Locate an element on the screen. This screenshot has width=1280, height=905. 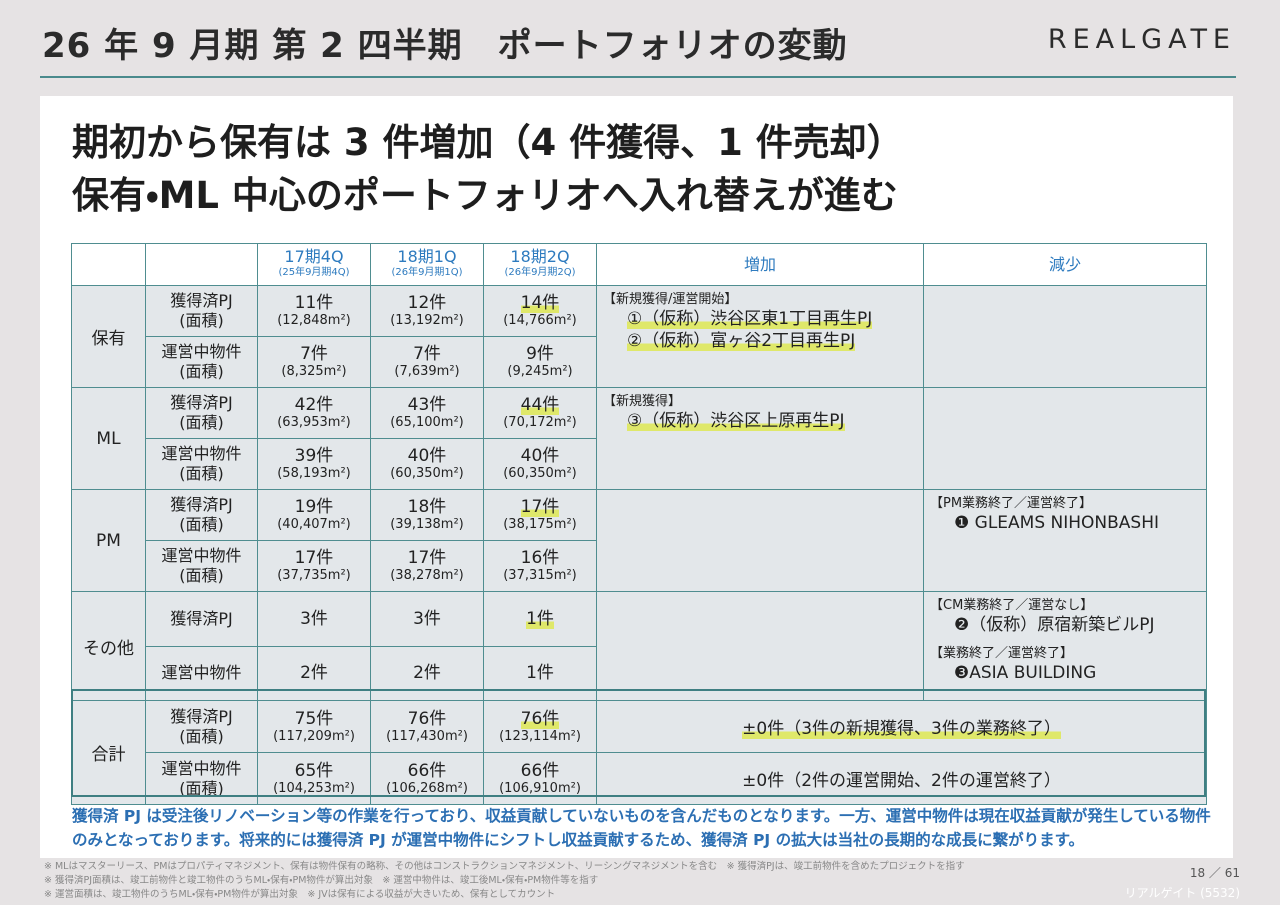
row-label-line: (面積) is located at coordinates (201, 788).